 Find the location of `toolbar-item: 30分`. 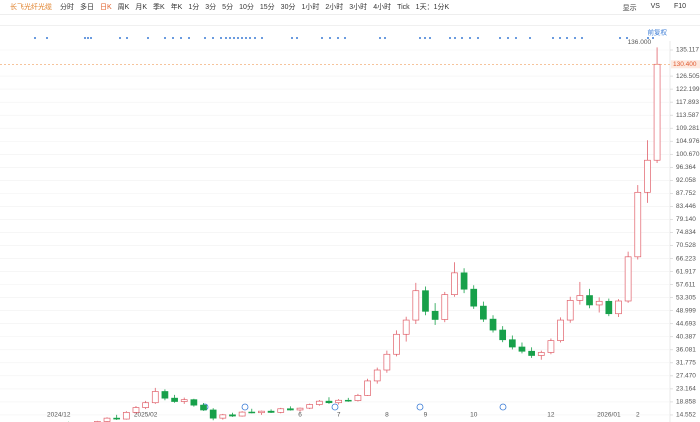

toolbar-item: 30分 is located at coordinates (288, 7).